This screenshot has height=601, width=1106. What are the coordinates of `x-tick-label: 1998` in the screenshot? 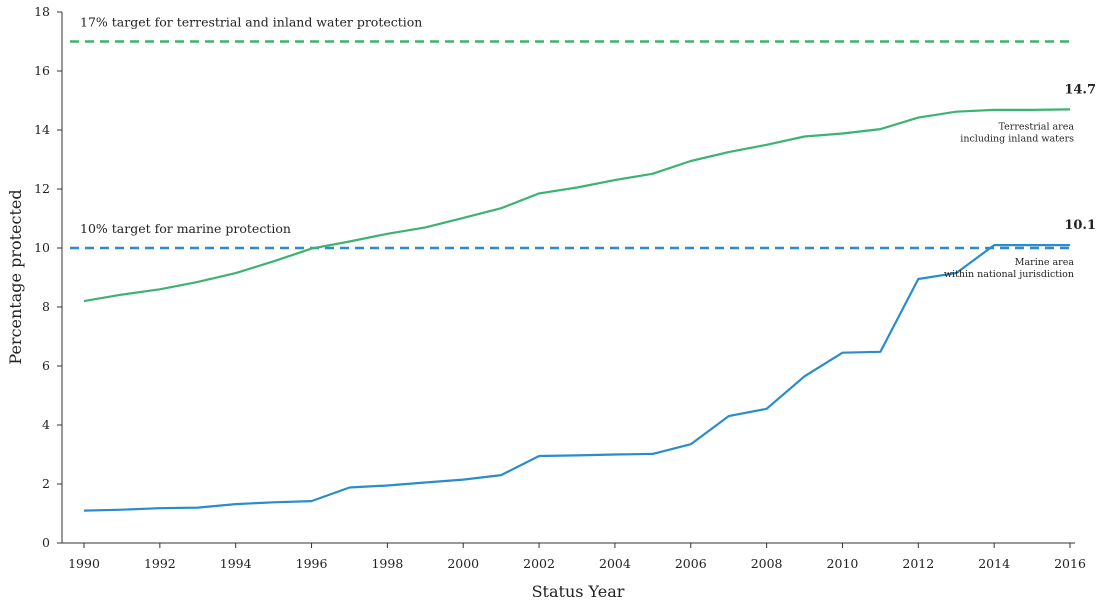 It's located at (387, 563).